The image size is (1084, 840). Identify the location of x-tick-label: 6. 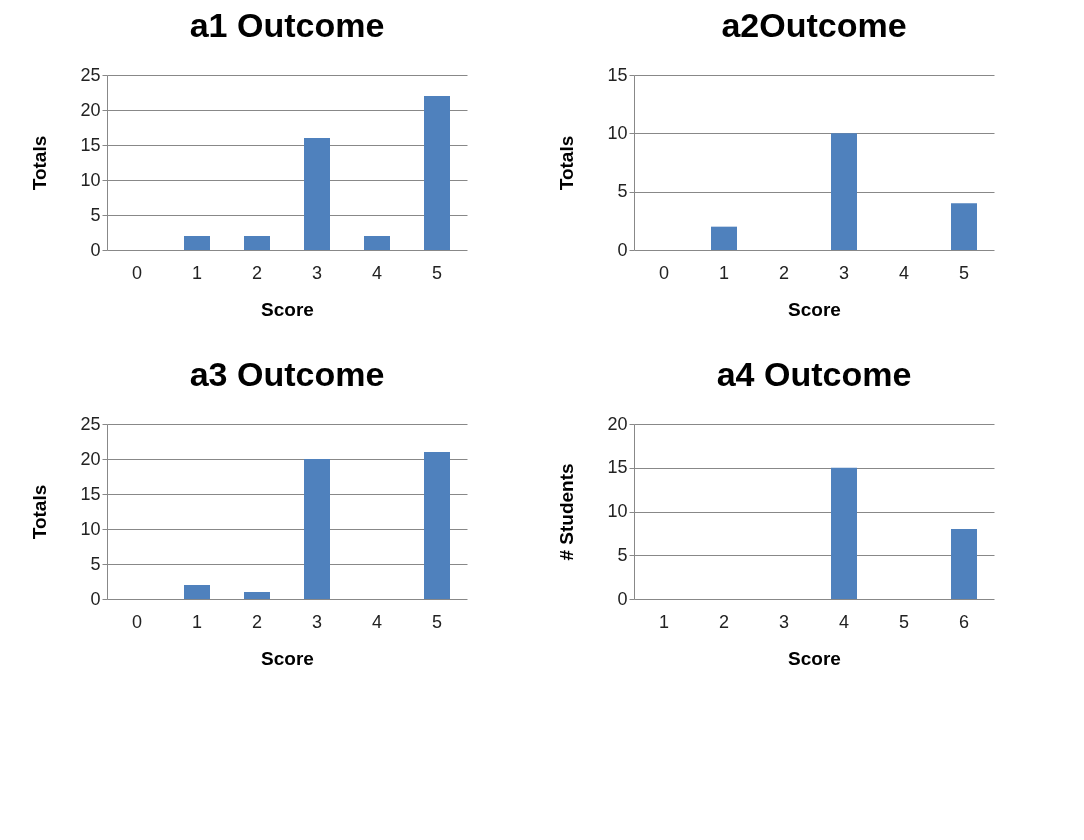
(964, 621).